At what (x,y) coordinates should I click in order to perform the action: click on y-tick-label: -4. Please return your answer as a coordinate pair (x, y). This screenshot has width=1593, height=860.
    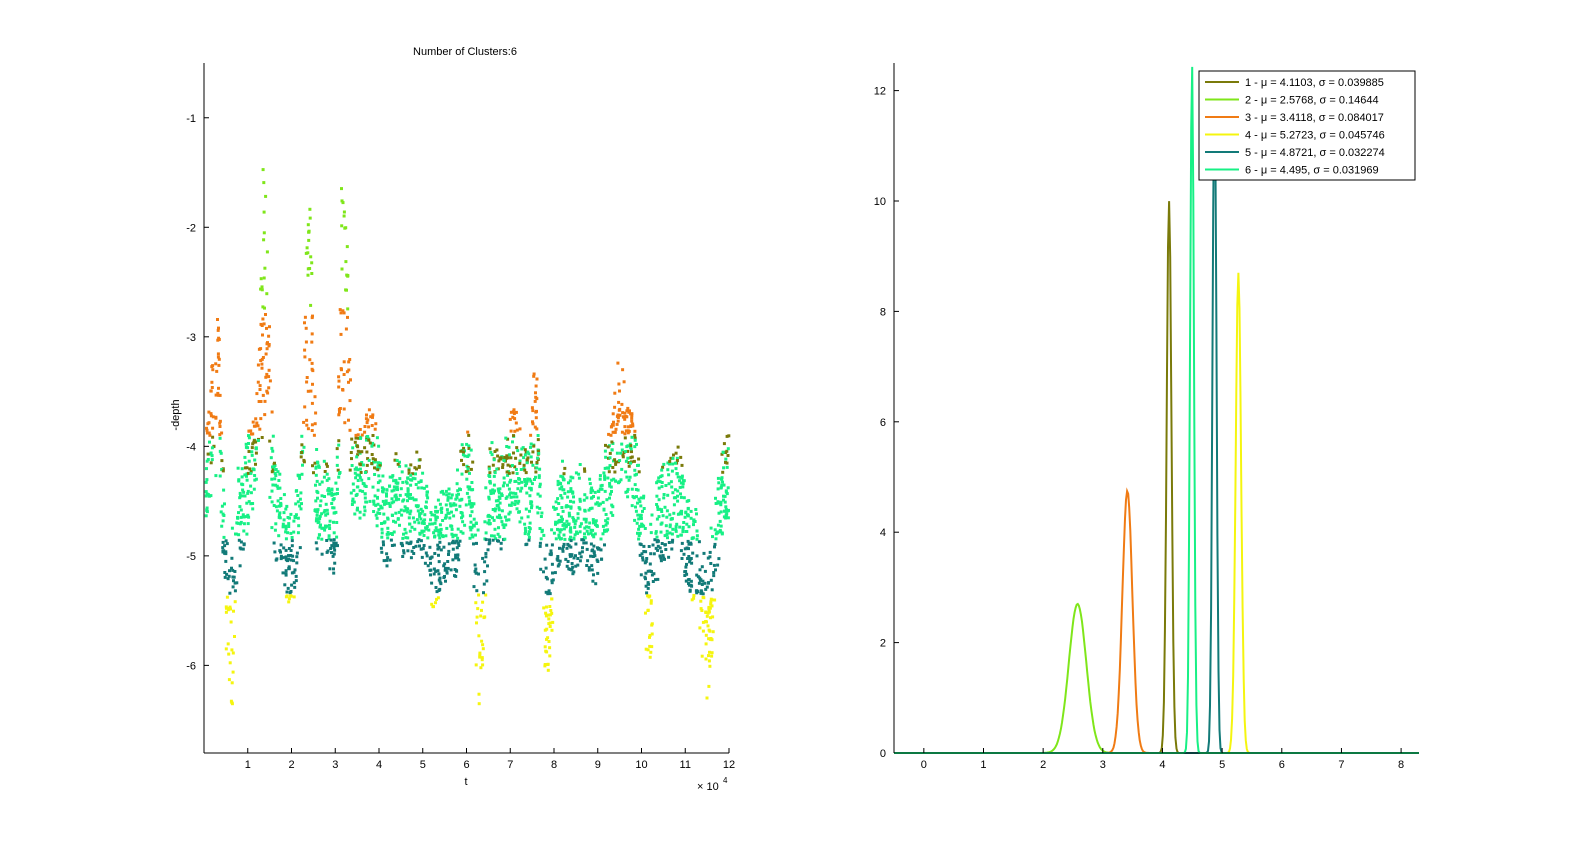
    Looking at the image, I should click on (191, 447).